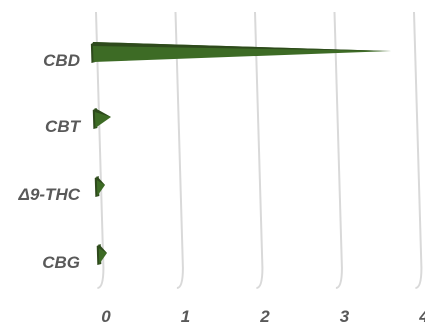 This screenshot has height=329, width=425. Describe the element at coordinates (50, 161) in the screenshot. I see `category-labels: CBD CBT Δ9-THC CBG` at that location.